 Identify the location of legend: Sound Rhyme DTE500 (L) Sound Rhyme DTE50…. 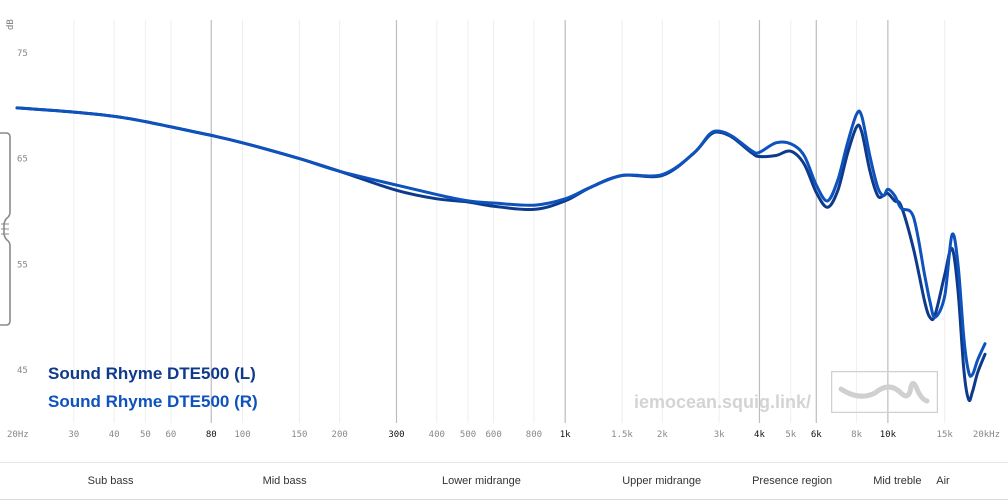
(153, 388).